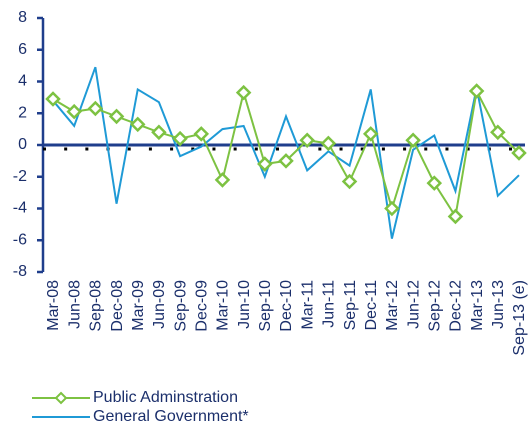 The width and height of the screenshot is (530, 427). What do you see at coordinates (371, 305) in the screenshot?
I see `x-tick-label: Dec-11` at bounding box center [371, 305].